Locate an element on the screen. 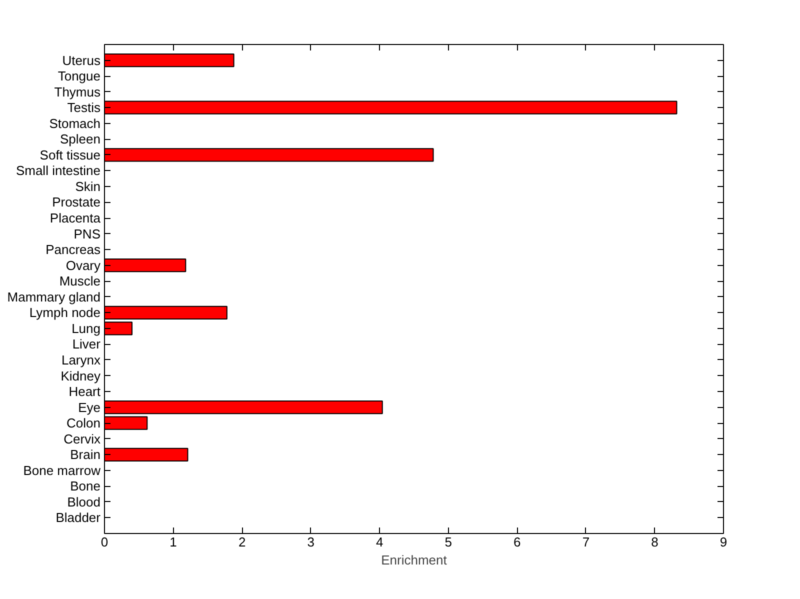 The width and height of the screenshot is (800, 599). y-tick-label: Prostate is located at coordinates (76, 202).